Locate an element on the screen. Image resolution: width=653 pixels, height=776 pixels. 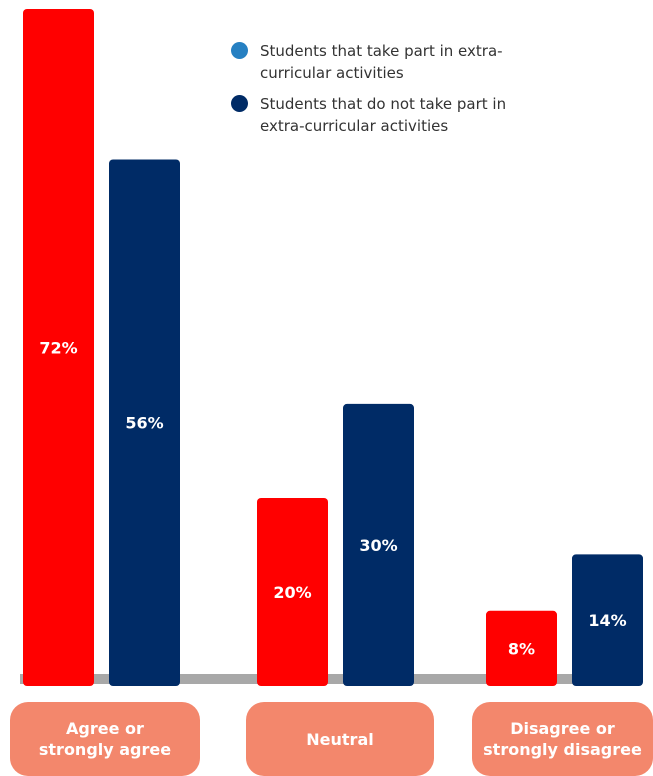
category-box-neutral: Neutral is located at coordinates (340, 739).